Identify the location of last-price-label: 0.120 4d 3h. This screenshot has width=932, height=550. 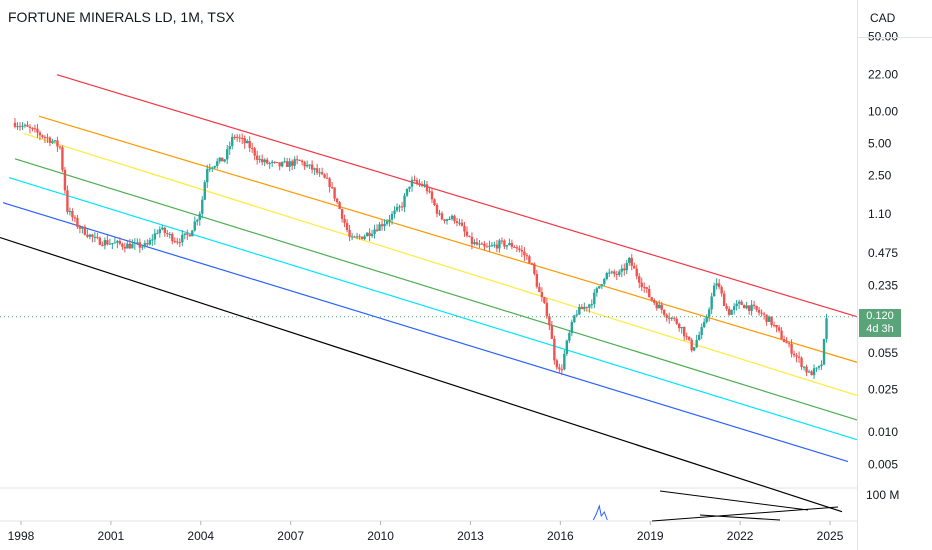
(880, 323).